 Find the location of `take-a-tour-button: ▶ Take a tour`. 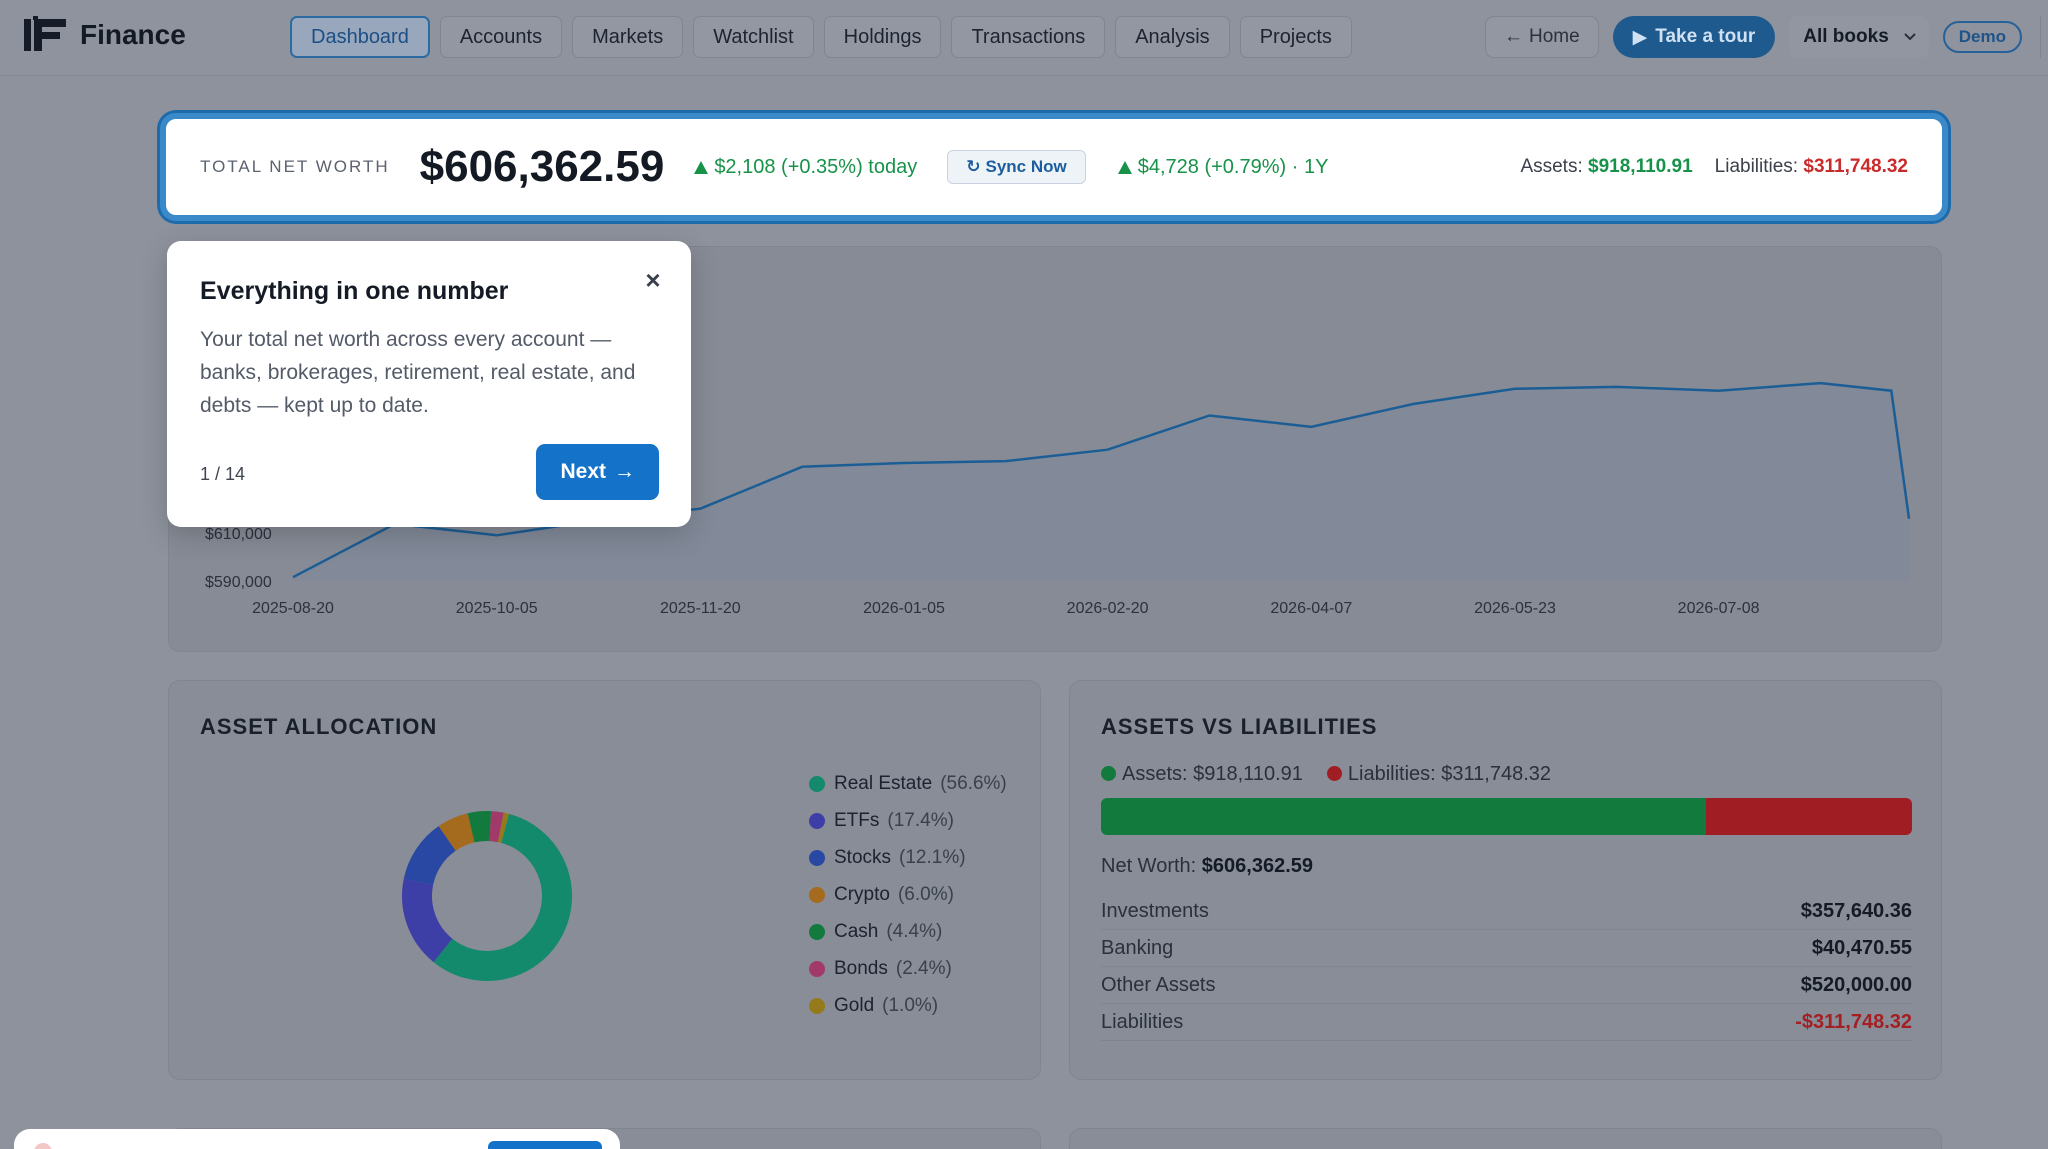

take-a-tour-button: ▶ Take a tour is located at coordinates (1694, 37).